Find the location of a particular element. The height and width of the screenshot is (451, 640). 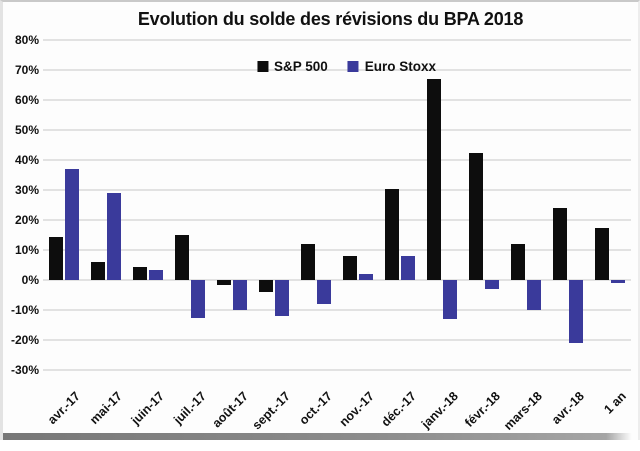

y-tick-label: -30% is located at coordinates (24, 370).